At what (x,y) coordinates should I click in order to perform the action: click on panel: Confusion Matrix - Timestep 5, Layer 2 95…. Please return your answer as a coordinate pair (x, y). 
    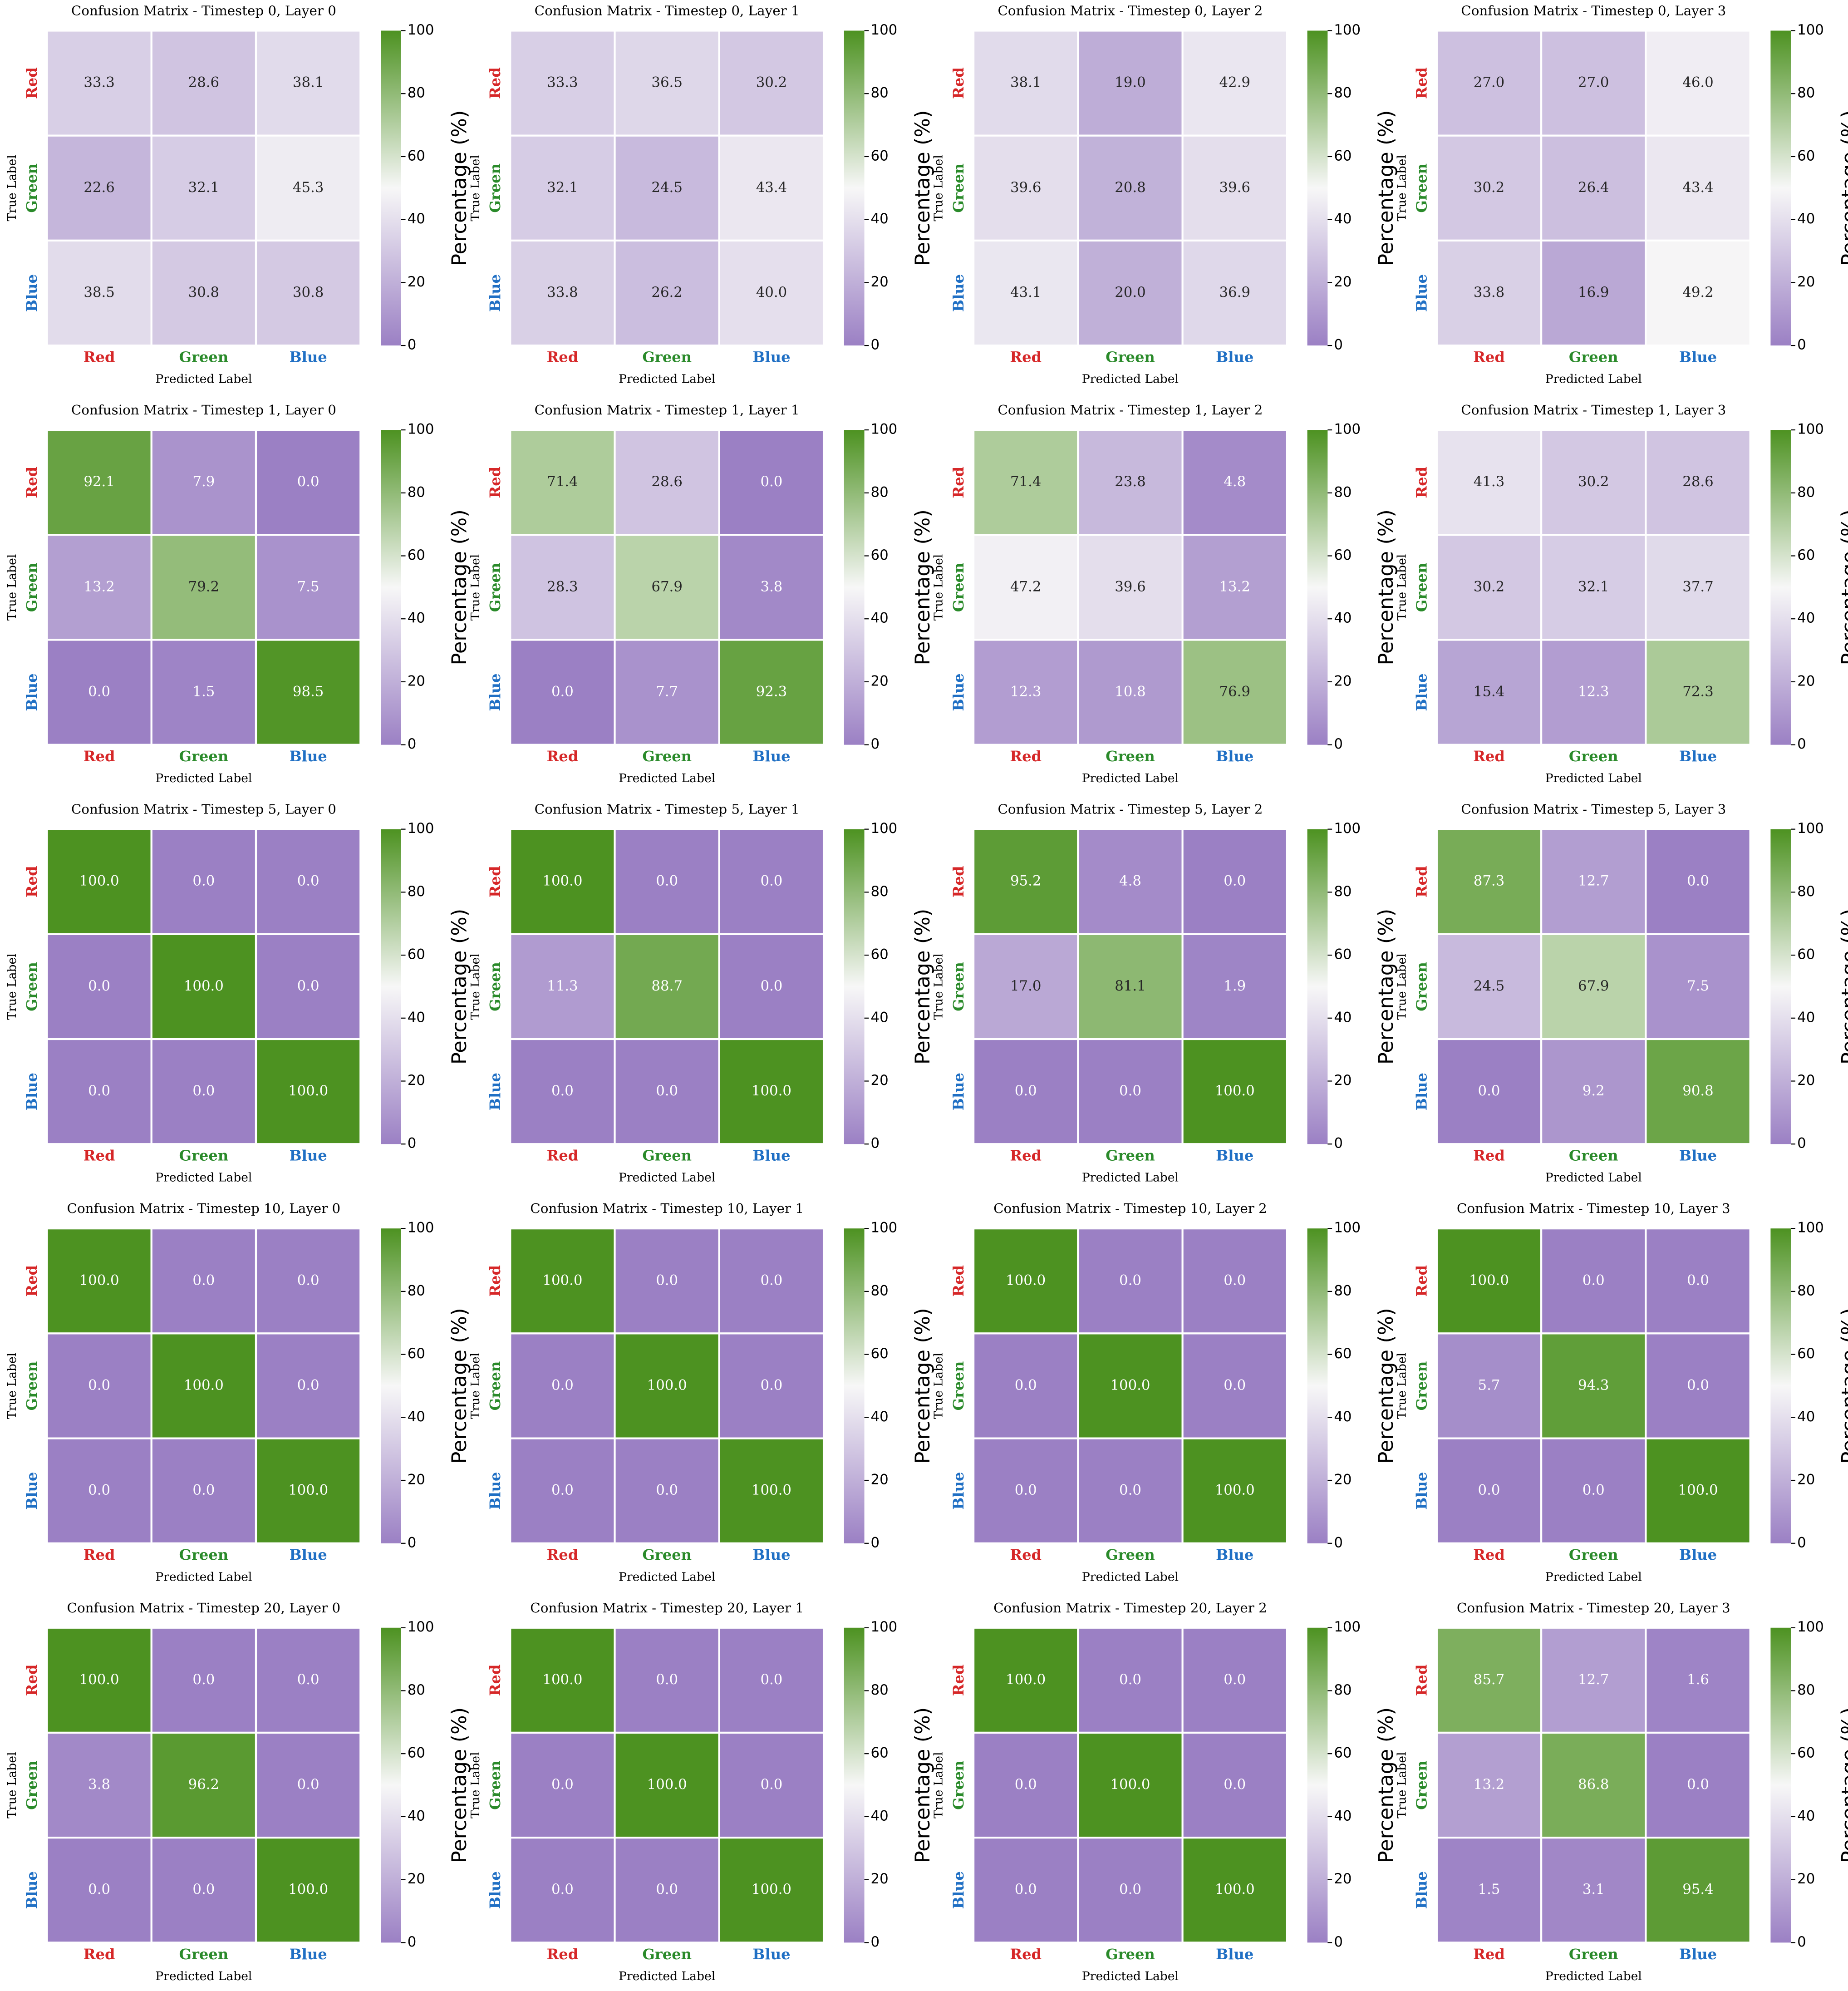
    Looking at the image, I should click on (1165, 994).